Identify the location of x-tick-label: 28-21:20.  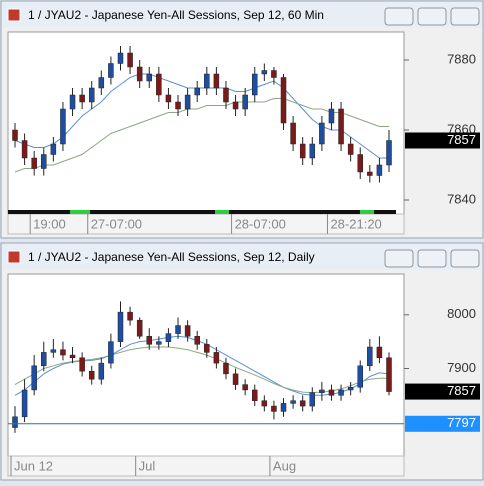
(355, 223).